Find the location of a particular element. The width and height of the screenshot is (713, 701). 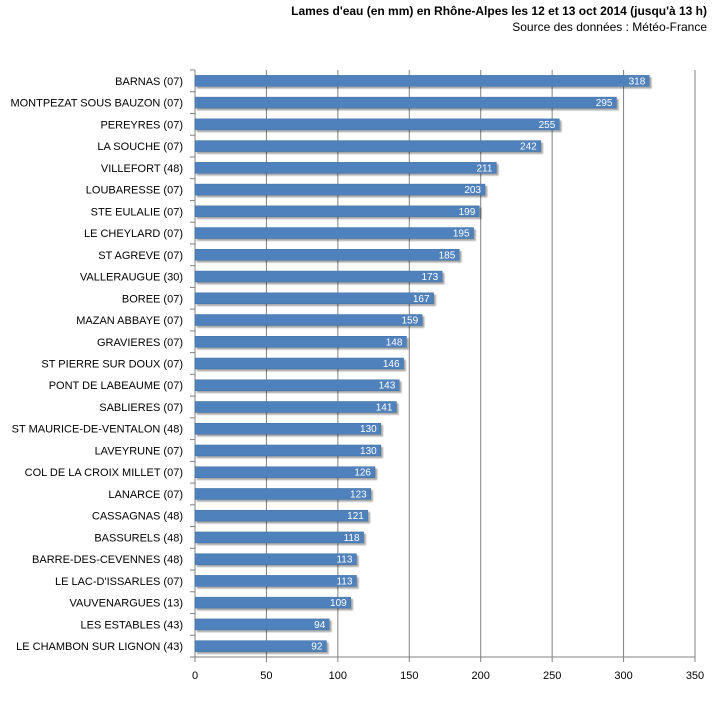

data-label: 295 is located at coordinates (604, 103).